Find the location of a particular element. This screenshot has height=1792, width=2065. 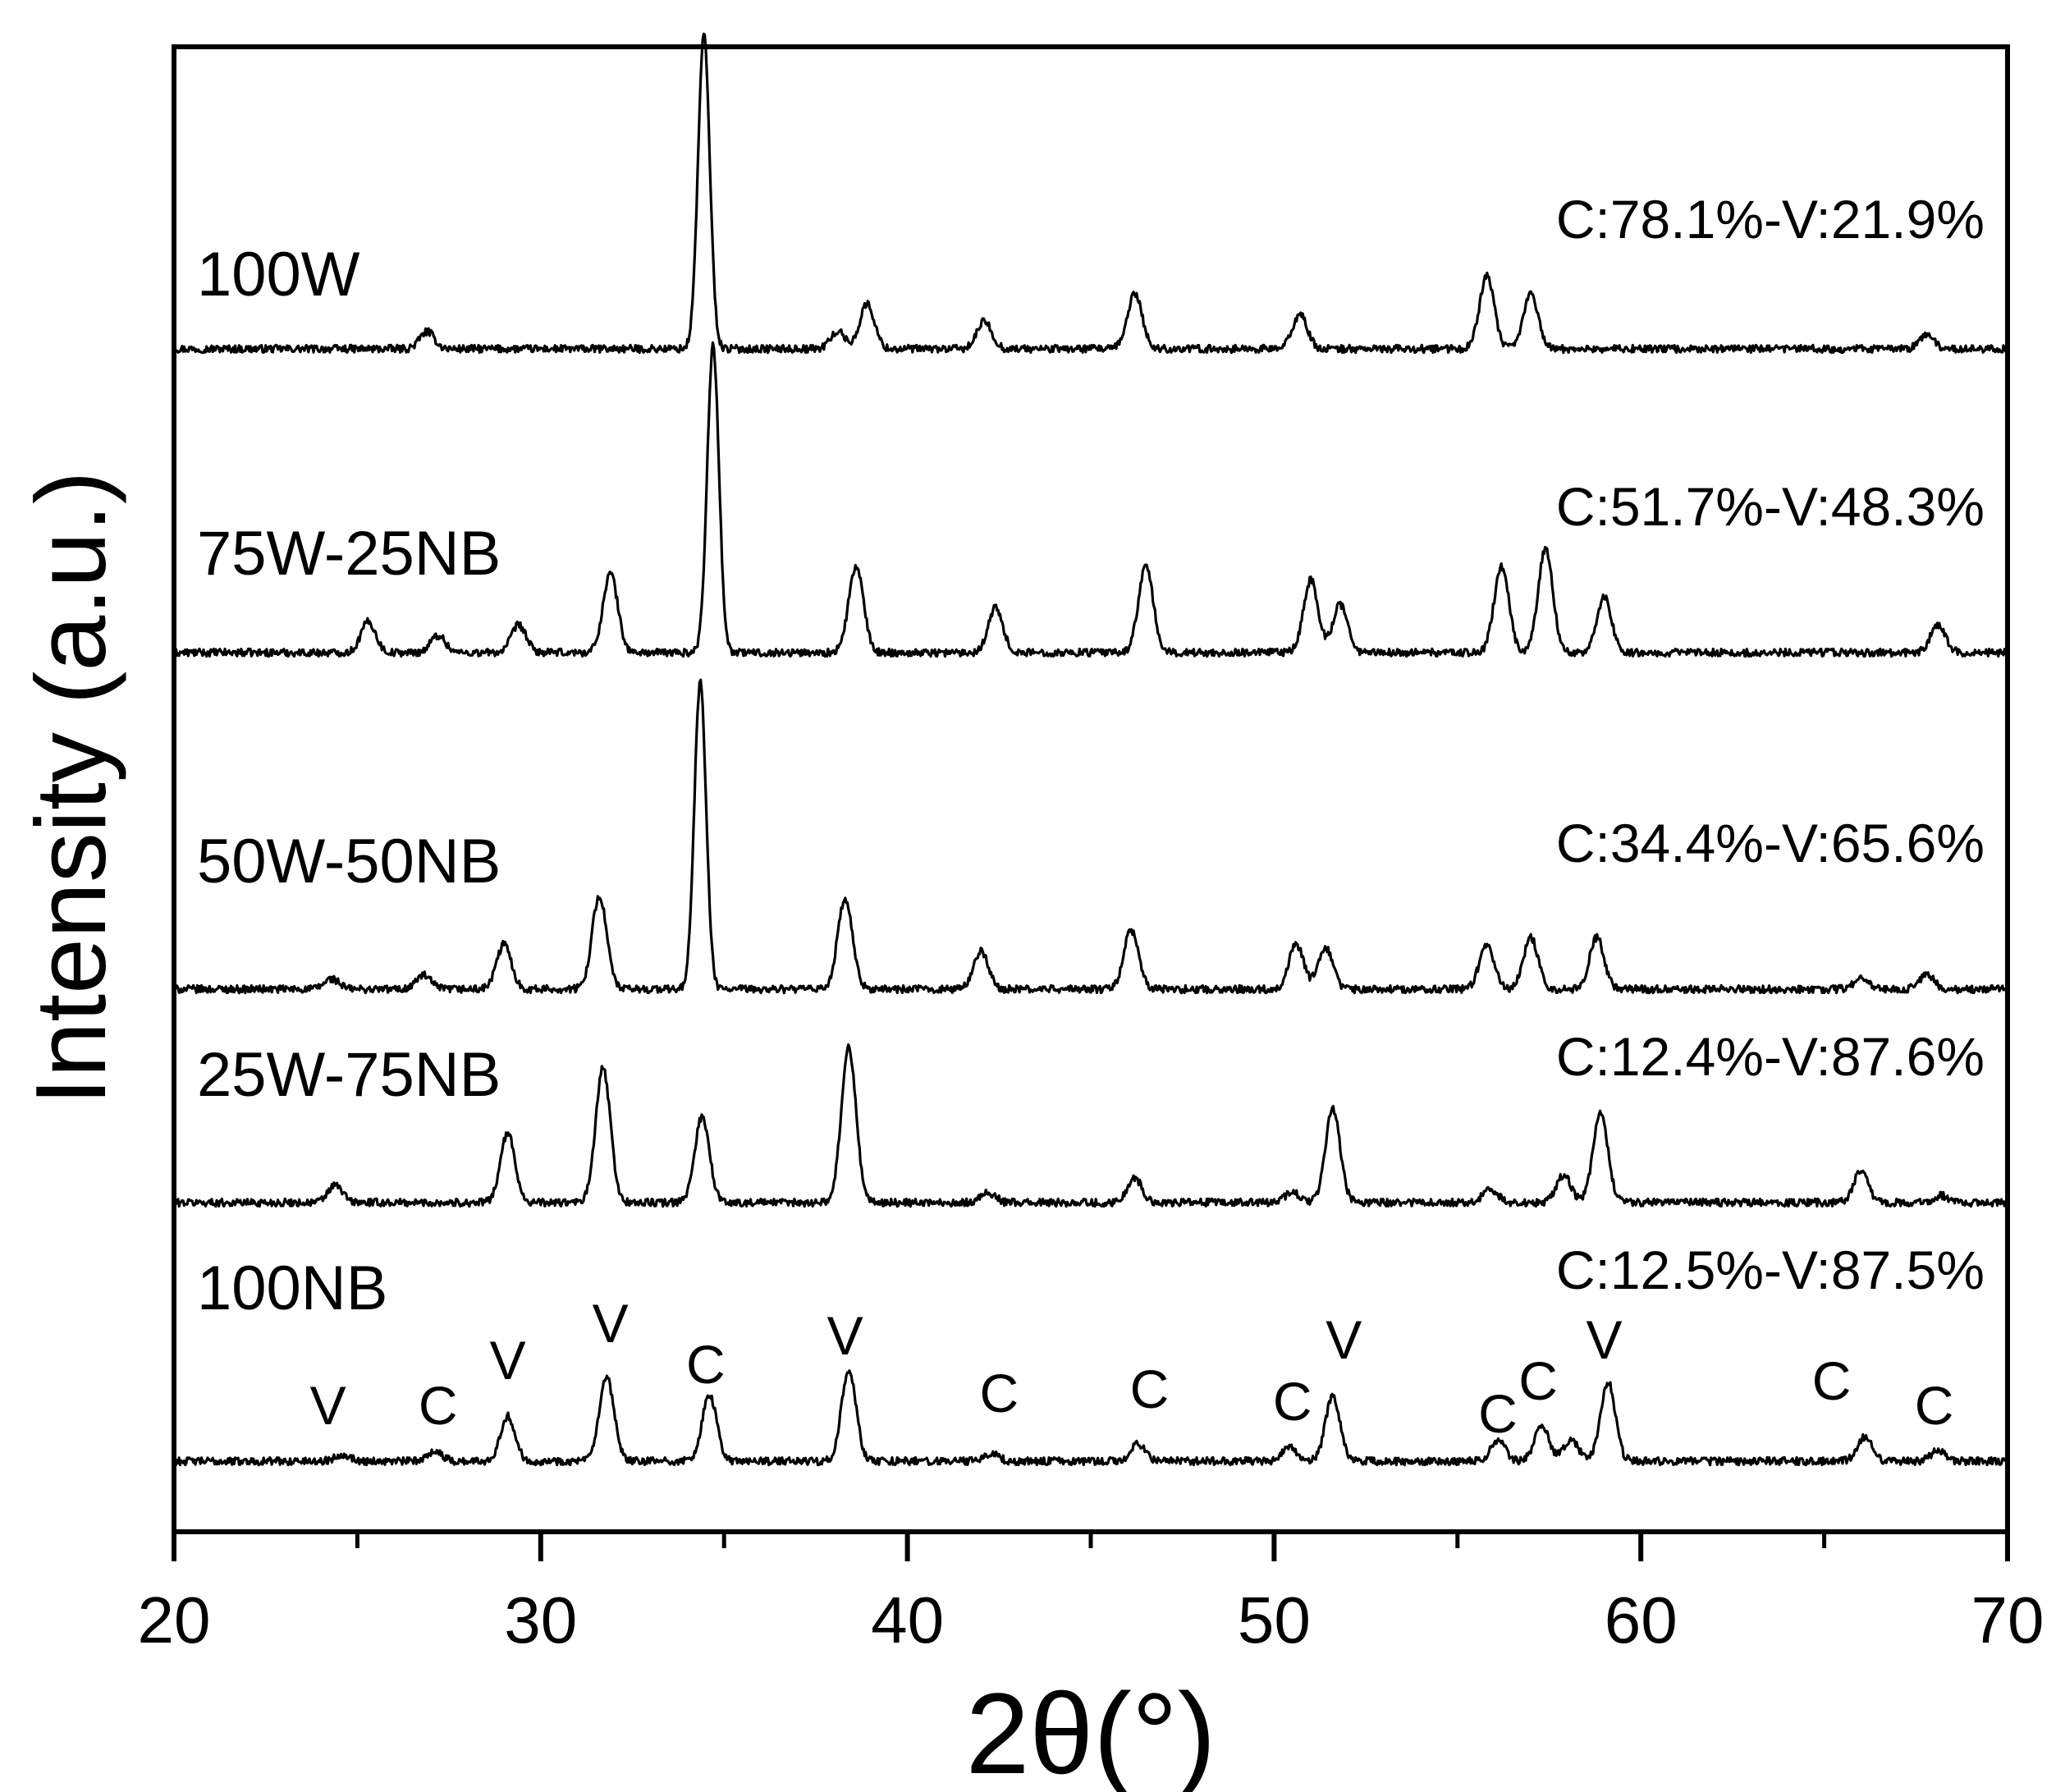

composition-annotation: C:12.5%-V:87.5% is located at coordinates (1770, 1270).